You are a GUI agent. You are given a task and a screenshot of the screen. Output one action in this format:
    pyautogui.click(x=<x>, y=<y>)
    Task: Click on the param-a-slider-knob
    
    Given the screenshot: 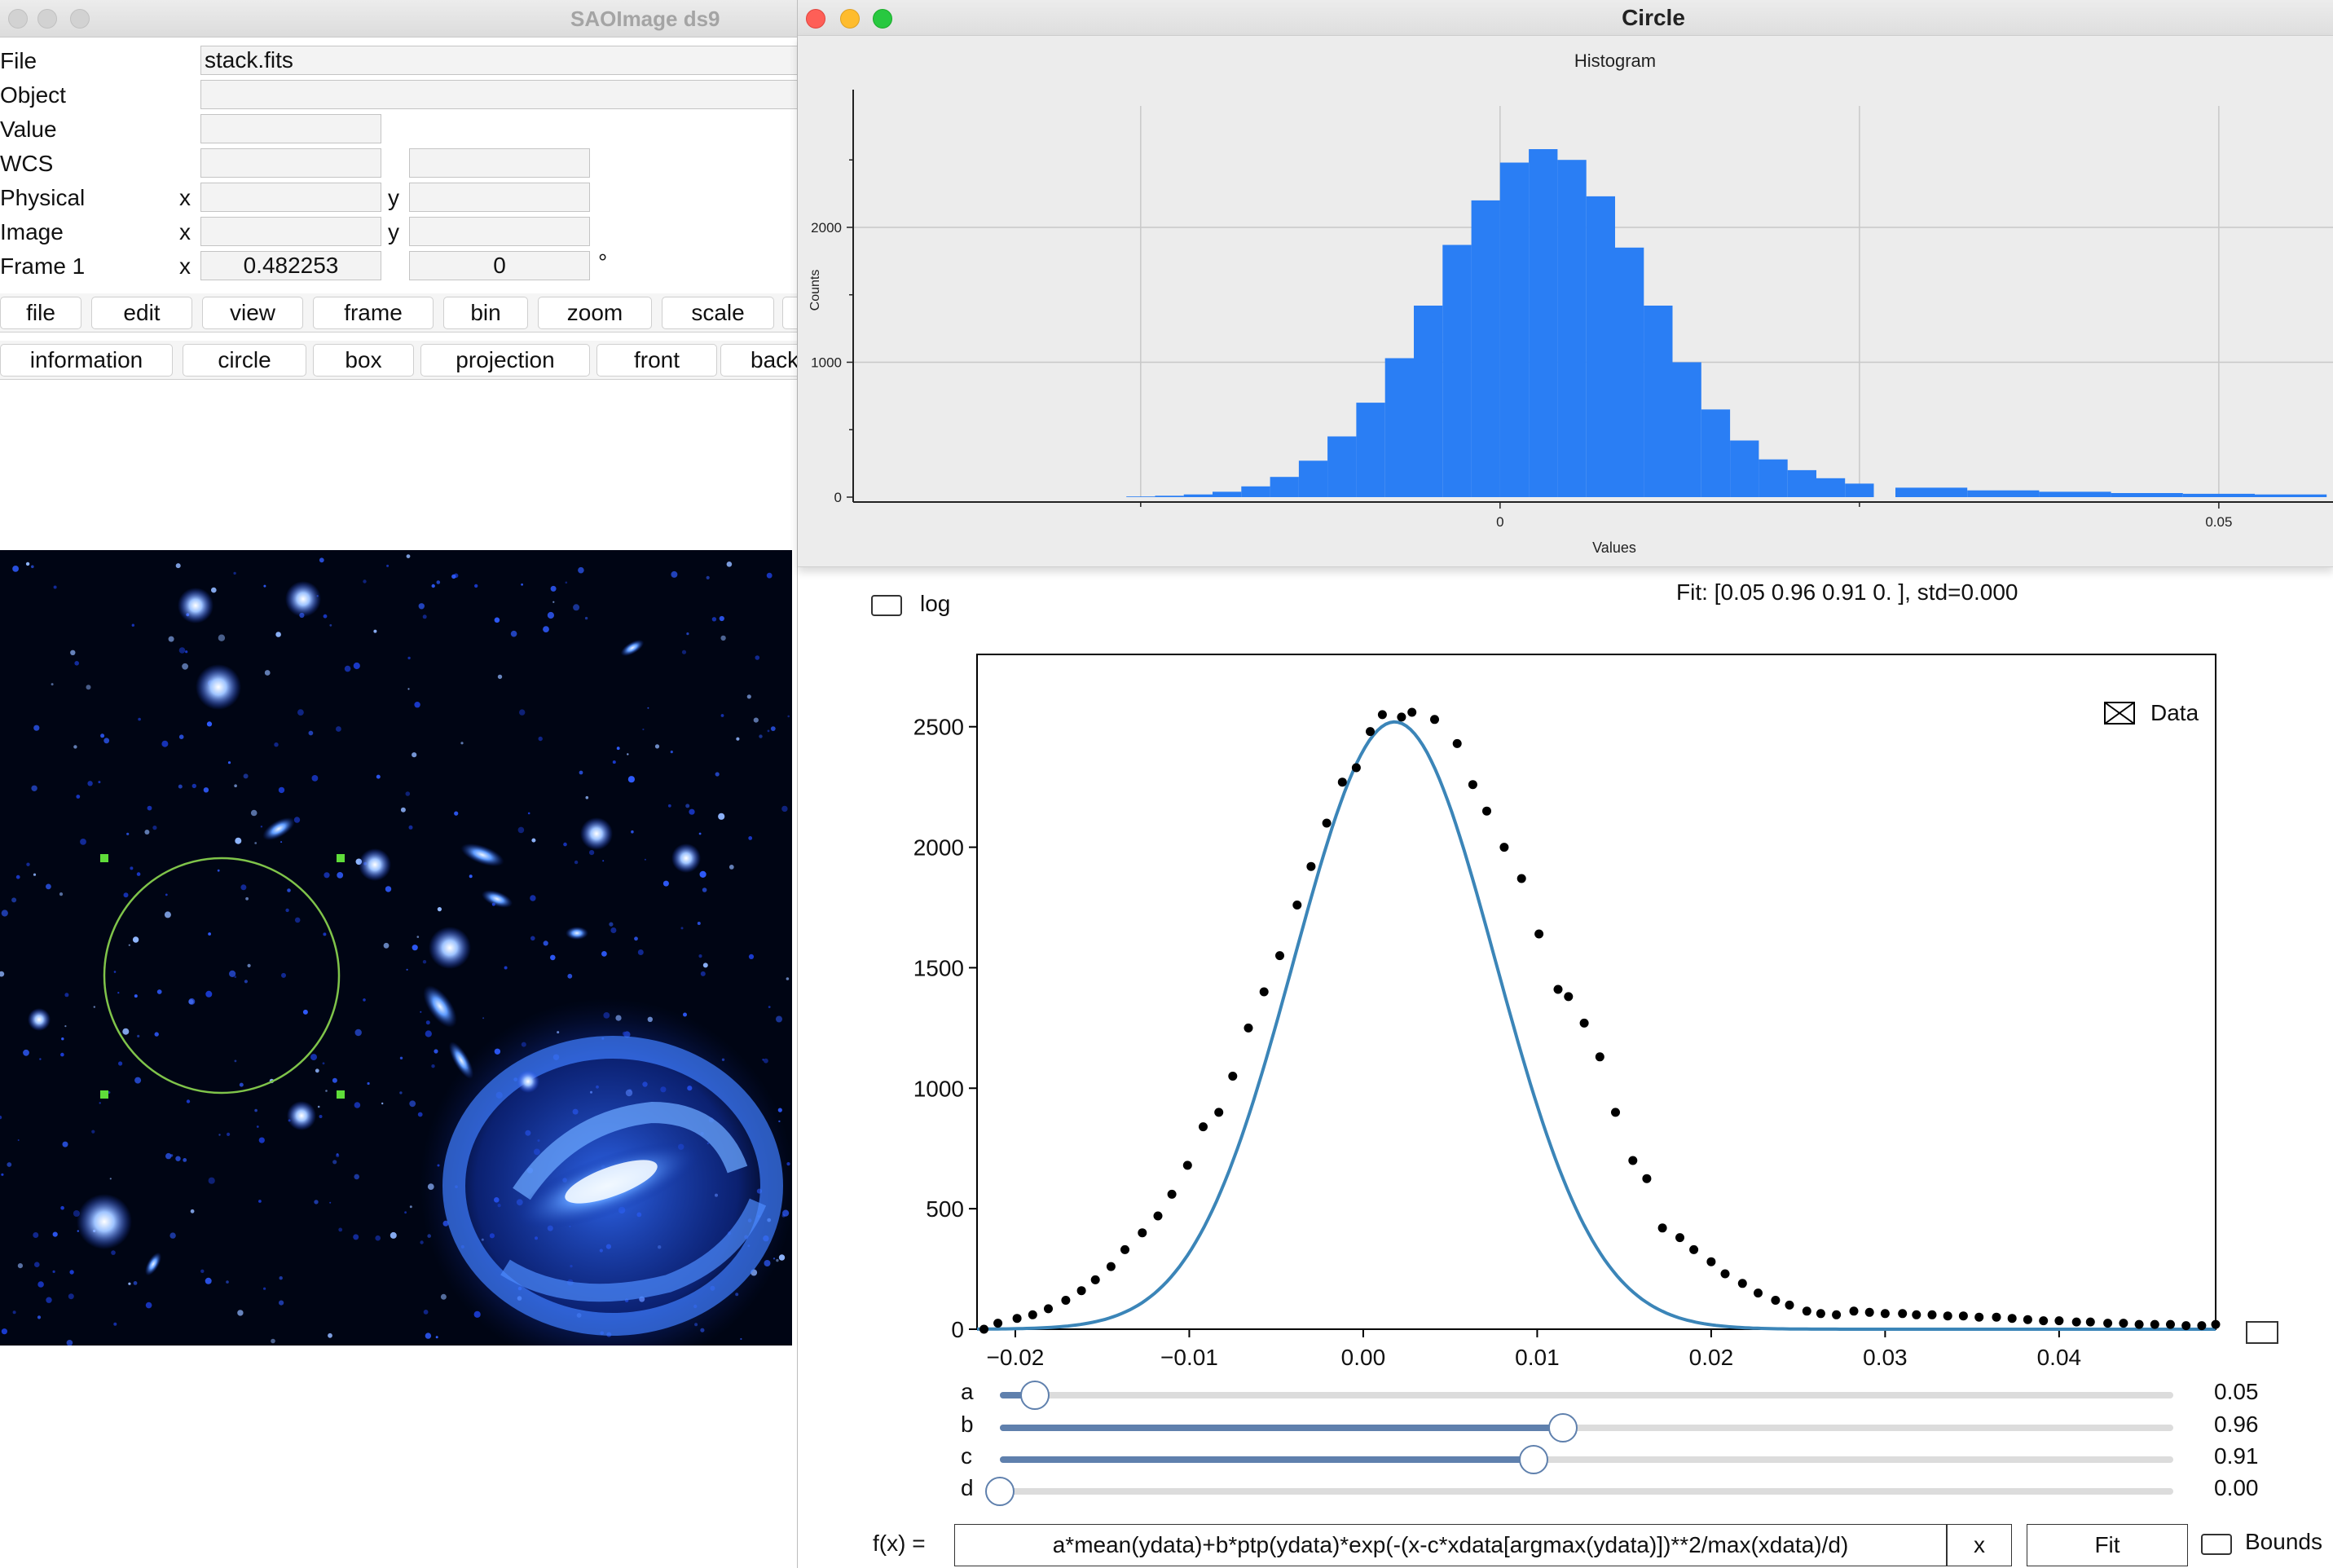 What is the action you would take?
    pyautogui.click(x=1035, y=1395)
    